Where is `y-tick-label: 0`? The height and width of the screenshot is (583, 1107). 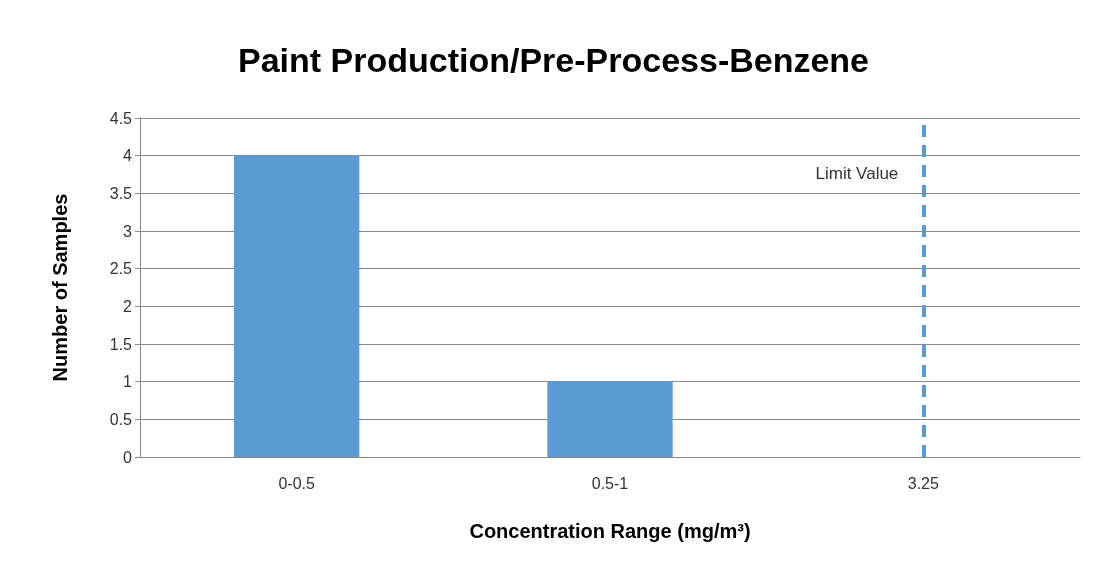 y-tick-label: 0 is located at coordinates (128, 457).